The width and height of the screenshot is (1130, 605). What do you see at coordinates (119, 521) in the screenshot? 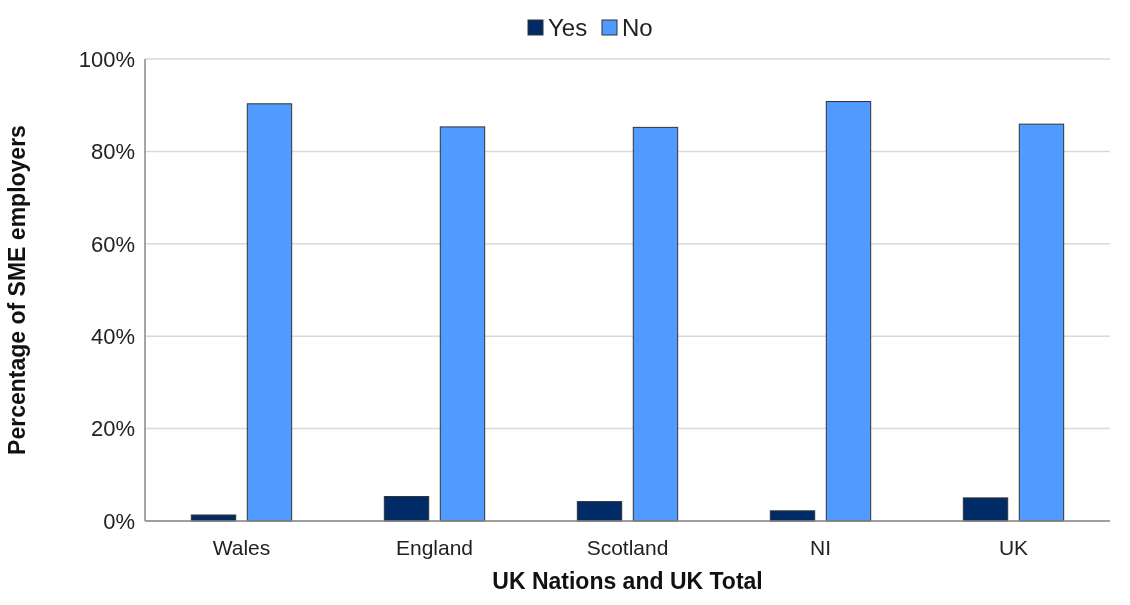
I see `y-tick-label: 0%` at bounding box center [119, 521].